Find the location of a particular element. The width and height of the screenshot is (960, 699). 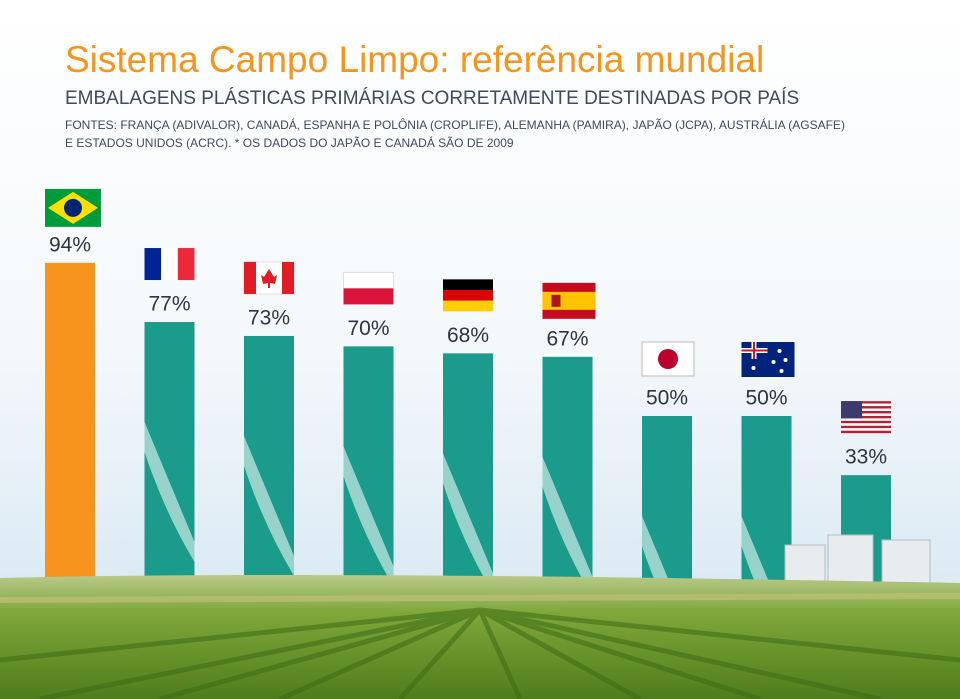

value-label: 70% is located at coordinates (368, 328).